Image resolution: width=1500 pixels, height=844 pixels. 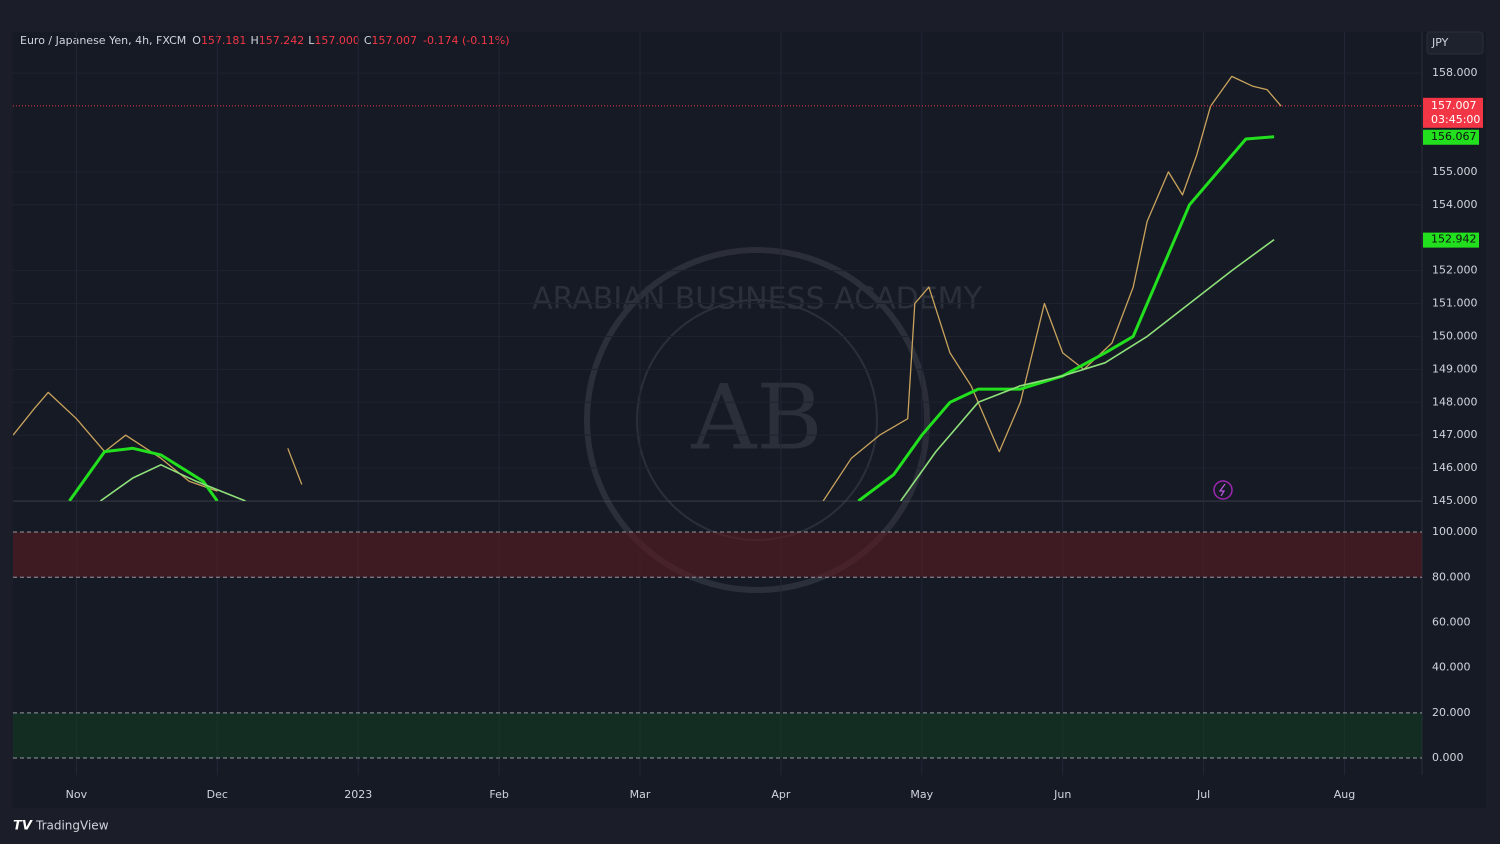 What do you see at coordinates (358, 794) in the screenshot?
I see `x-tick-label: 2023` at bounding box center [358, 794].